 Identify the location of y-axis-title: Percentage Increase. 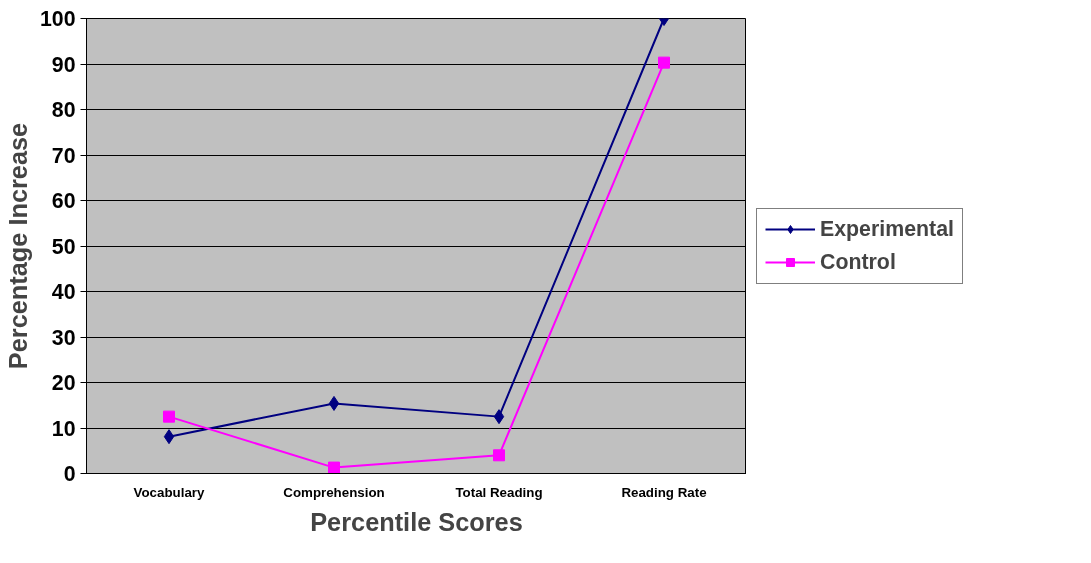
(17, 246).